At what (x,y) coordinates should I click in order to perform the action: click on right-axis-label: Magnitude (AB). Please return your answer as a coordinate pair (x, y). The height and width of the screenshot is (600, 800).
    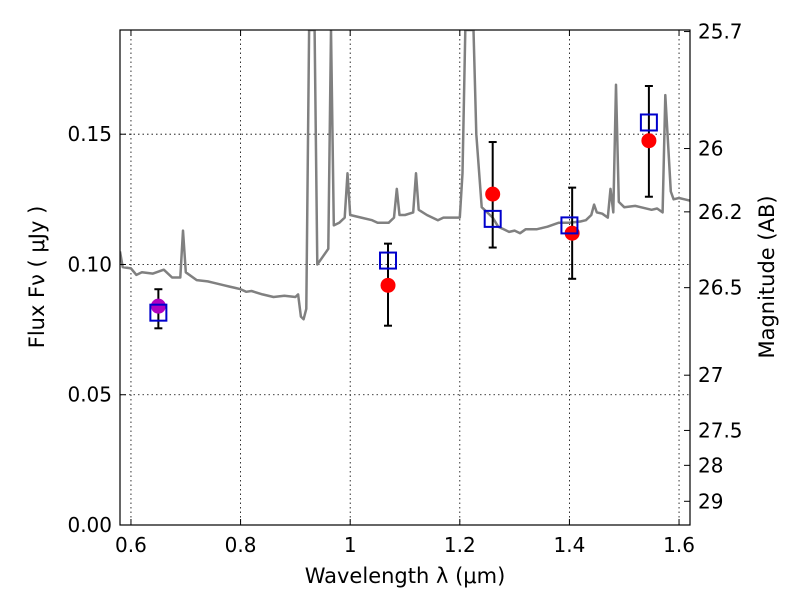
    Looking at the image, I should click on (767, 276).